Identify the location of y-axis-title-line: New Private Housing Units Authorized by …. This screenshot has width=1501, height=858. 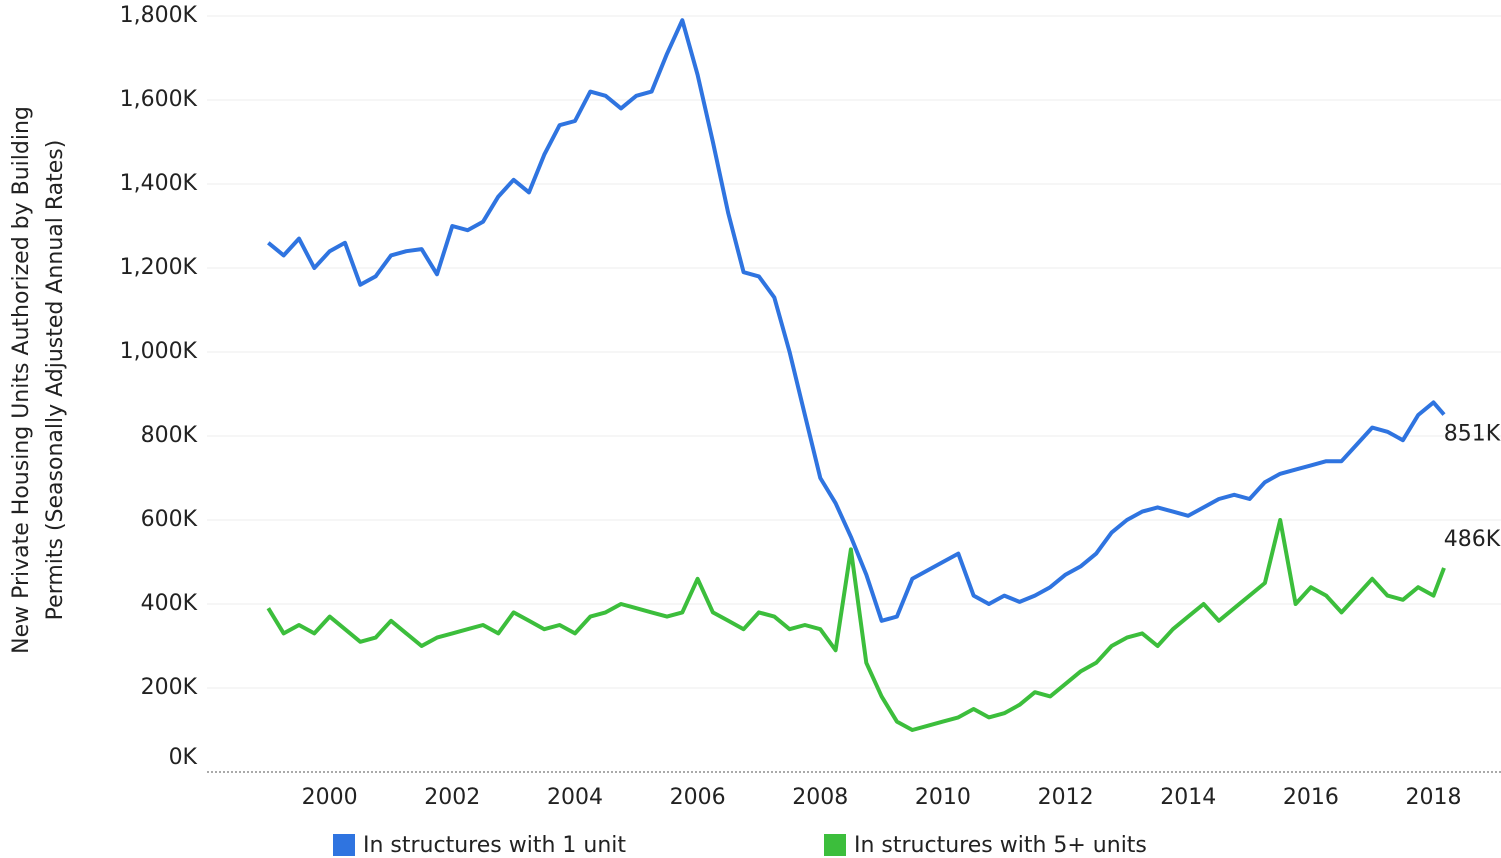
(21, 380).